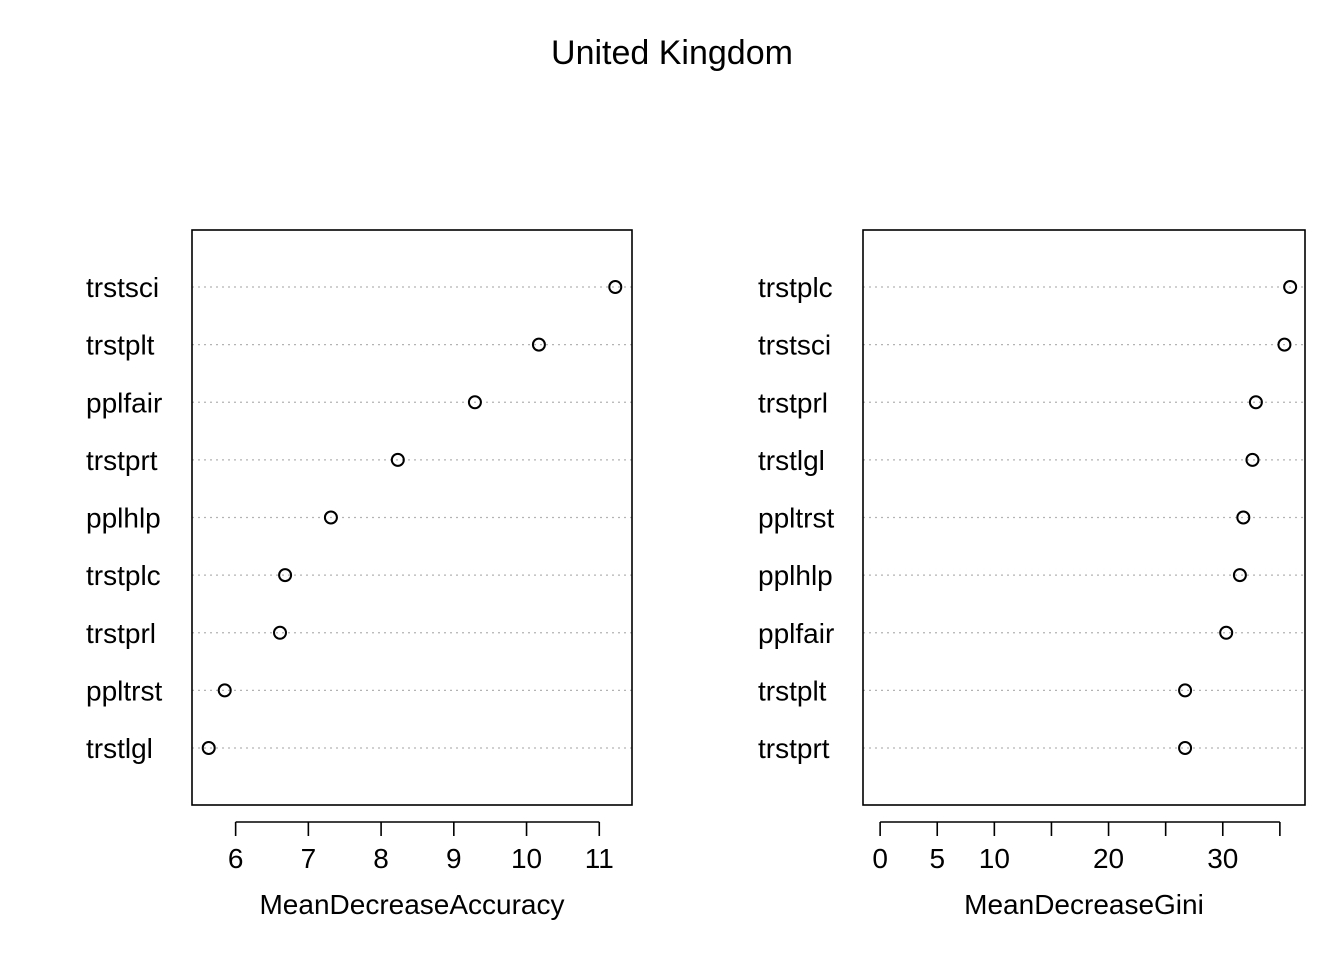  Describe the element at coordinates (791, 460) in the screenshot. I see `gini-category-label: trstlgl` at that location.